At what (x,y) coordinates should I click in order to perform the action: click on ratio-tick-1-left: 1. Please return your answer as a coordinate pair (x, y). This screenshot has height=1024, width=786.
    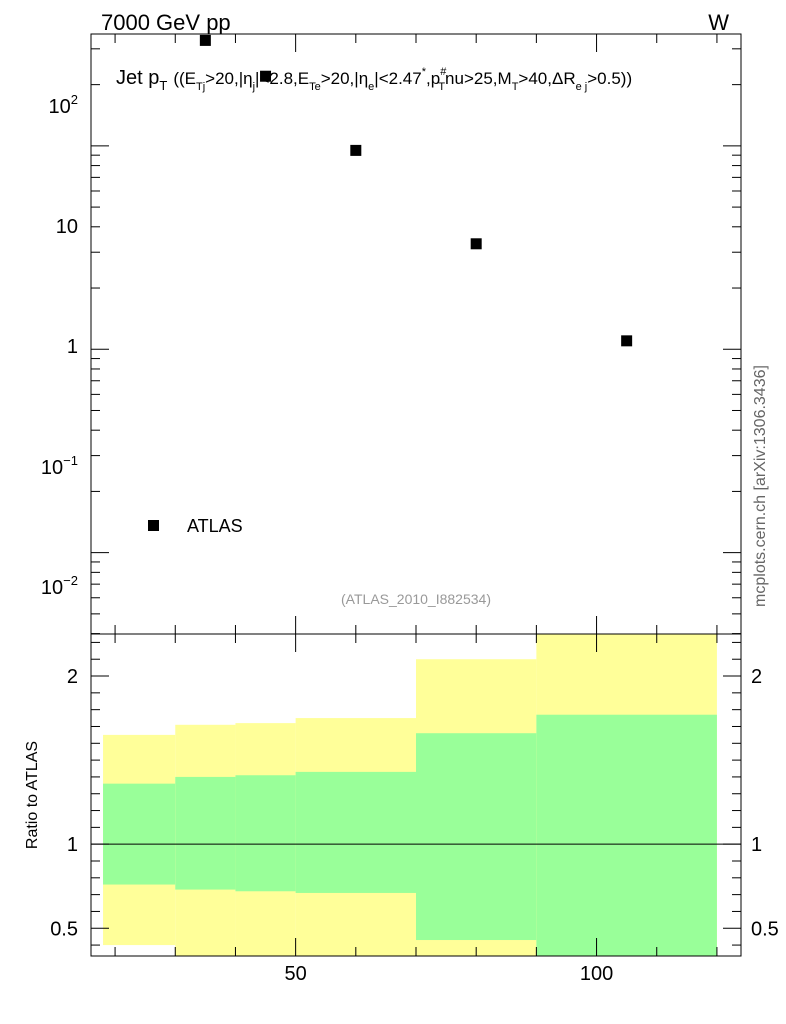
    Looking at the image, I should click on (72, 845).